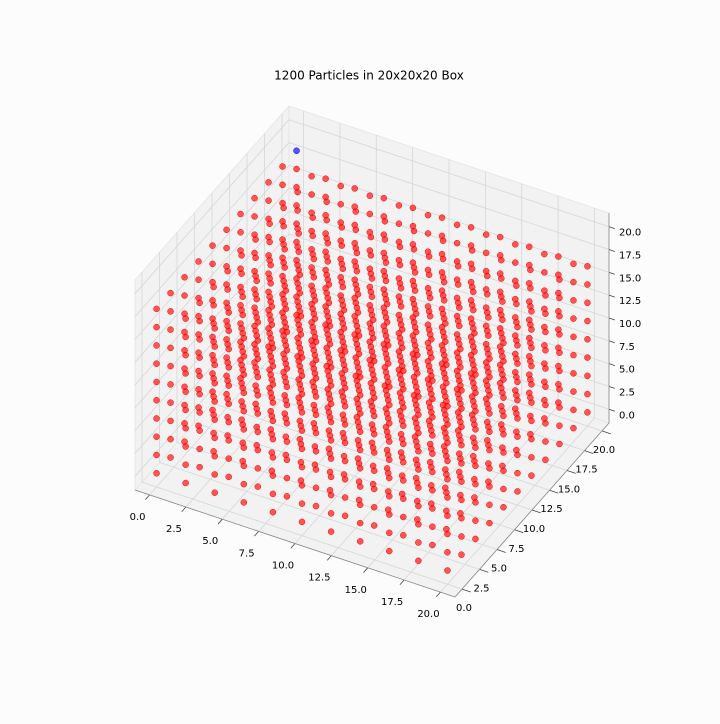 The image size is (720, 724). What do you see at coordinates (428, 614) in the screenshot?
I see `x-tick-label: 20.0` at bounding box center [428, 614].